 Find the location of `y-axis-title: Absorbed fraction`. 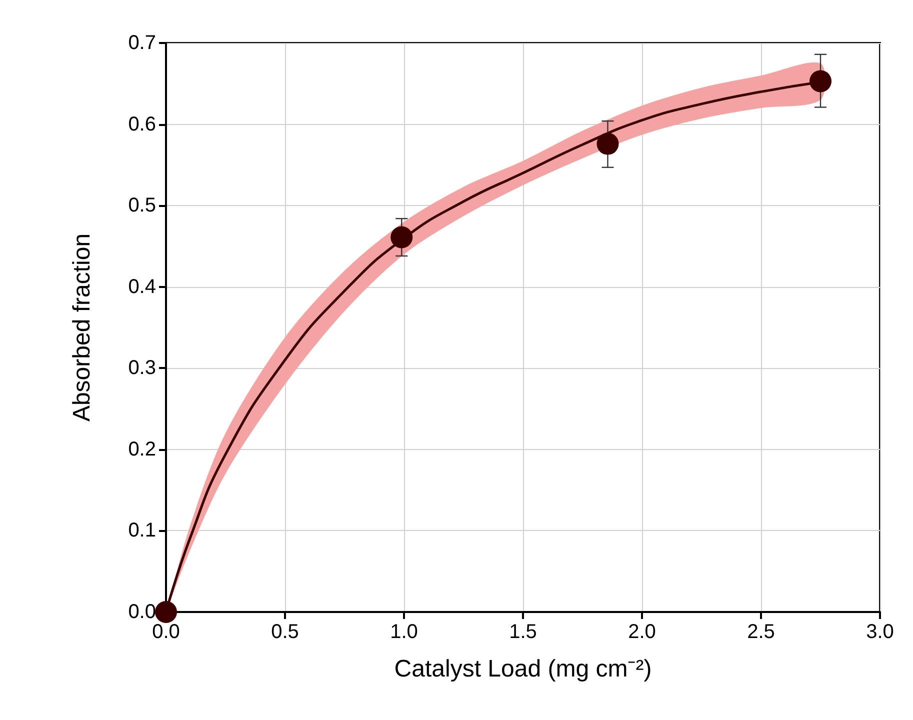

y-axis-title: Absorbed fraction is located at coordinates (82, 327).